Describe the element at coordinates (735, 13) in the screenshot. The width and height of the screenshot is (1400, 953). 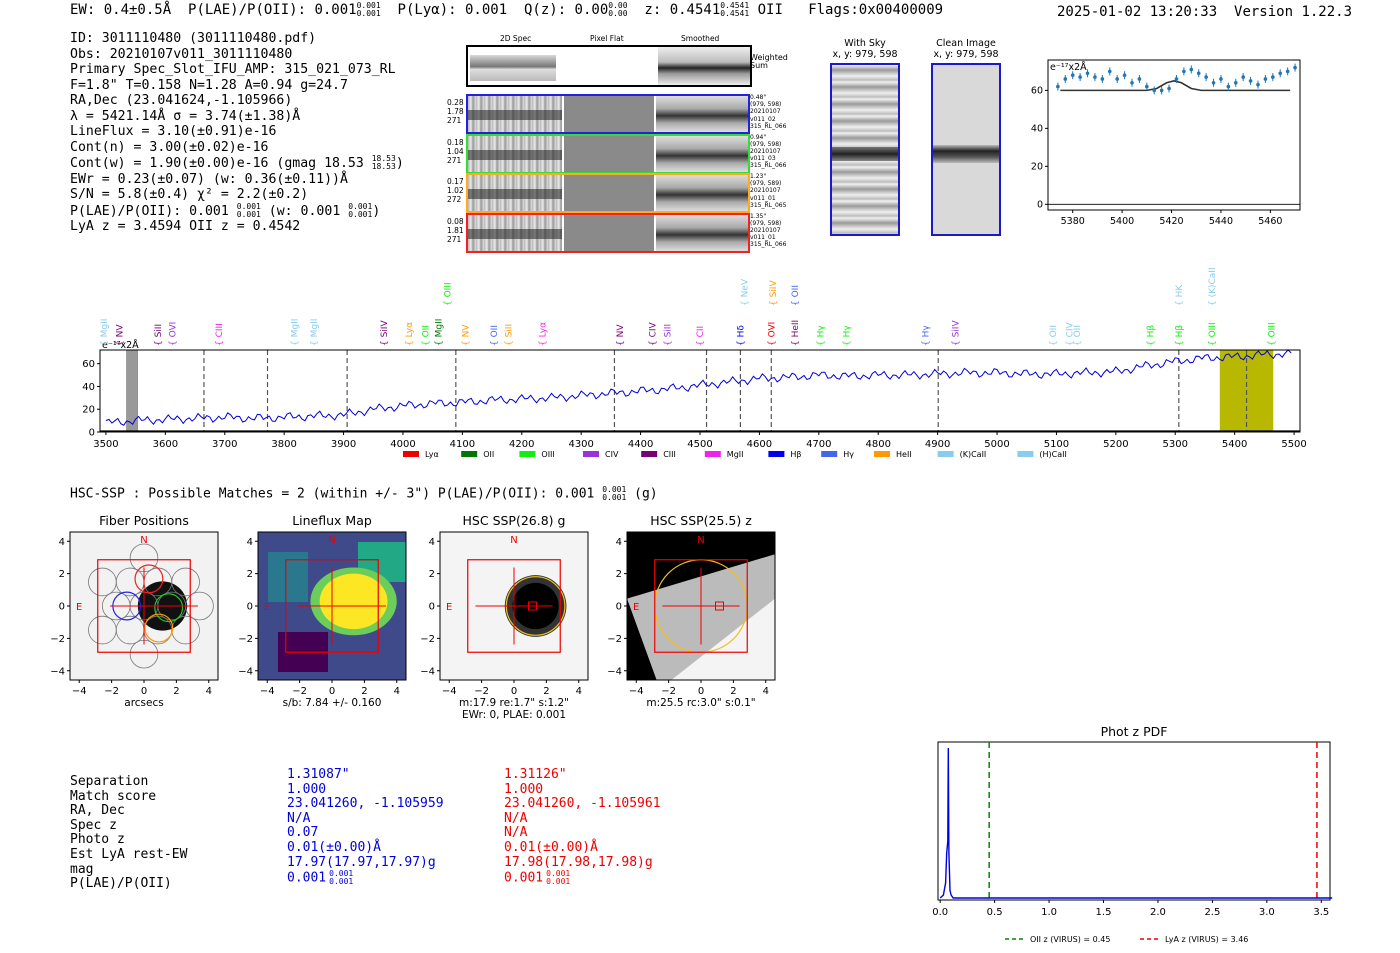
I see `header-z-lo: 0.4541` at that location.